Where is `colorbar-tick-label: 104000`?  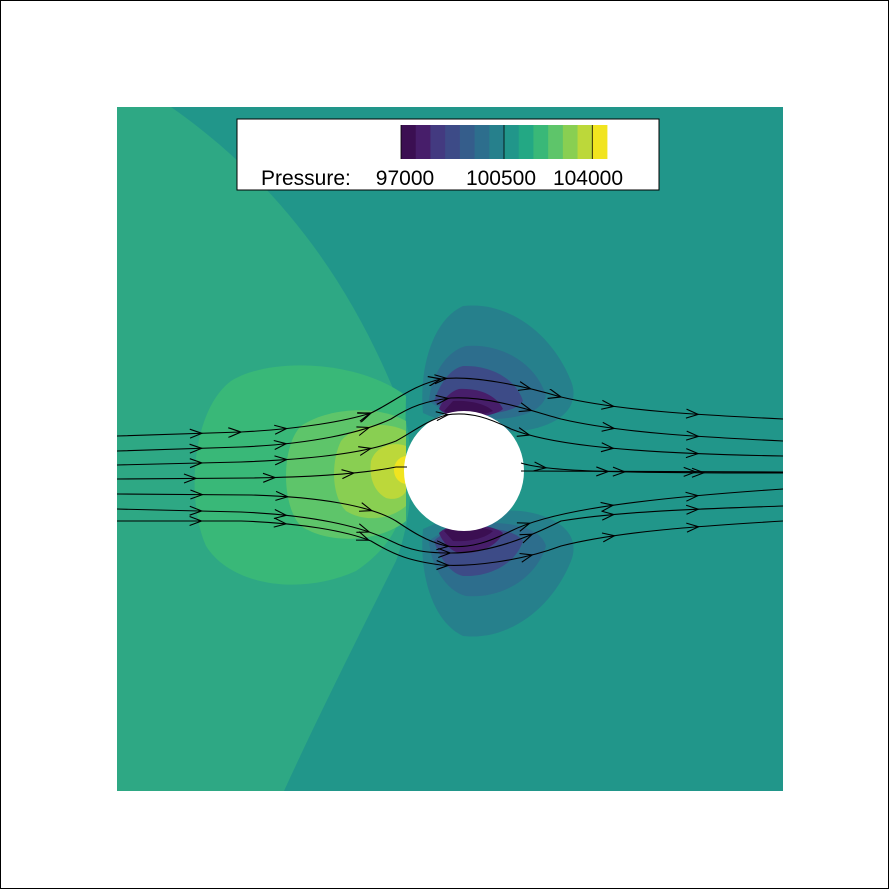 colorbar-tick-label: 104000 is located at coordinates (588, 178).